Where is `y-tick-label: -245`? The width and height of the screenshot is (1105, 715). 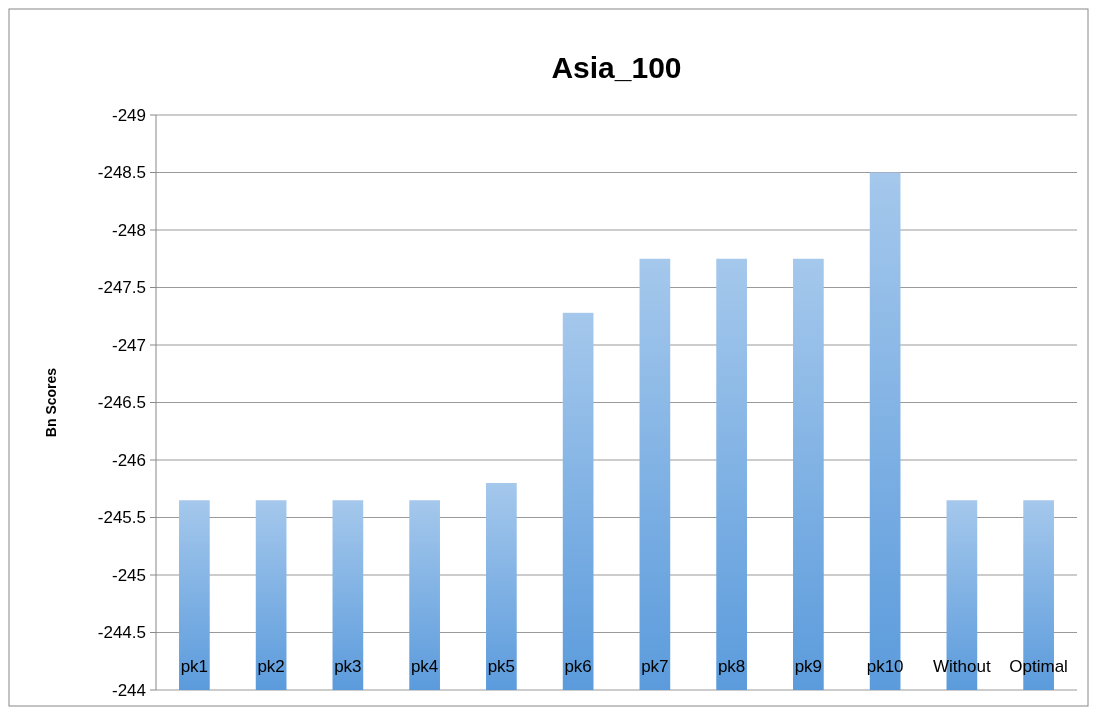
y-tick-label: -245 is located at coordinates (128, 575).